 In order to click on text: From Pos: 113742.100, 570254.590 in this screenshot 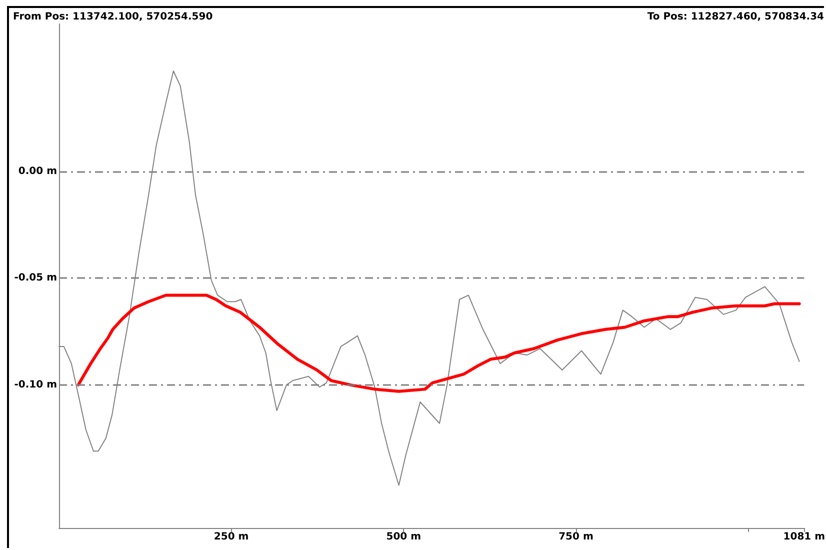, I will do `click(113, 17)`.